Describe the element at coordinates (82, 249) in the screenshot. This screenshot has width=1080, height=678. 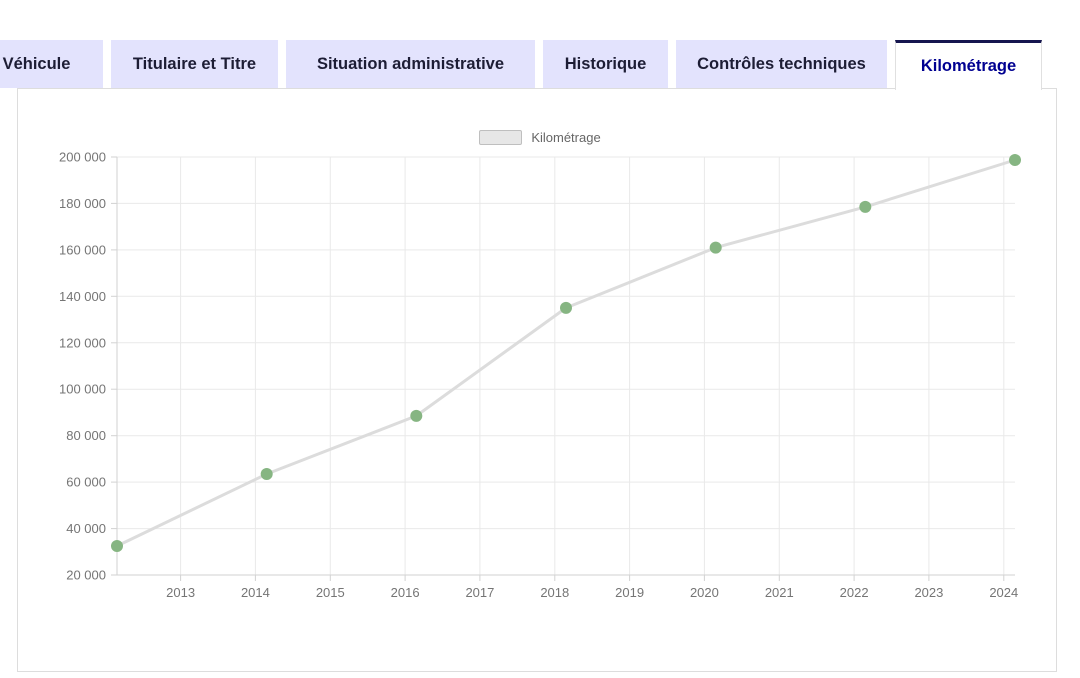
I see `y-tick-label: 160 000` at that location.